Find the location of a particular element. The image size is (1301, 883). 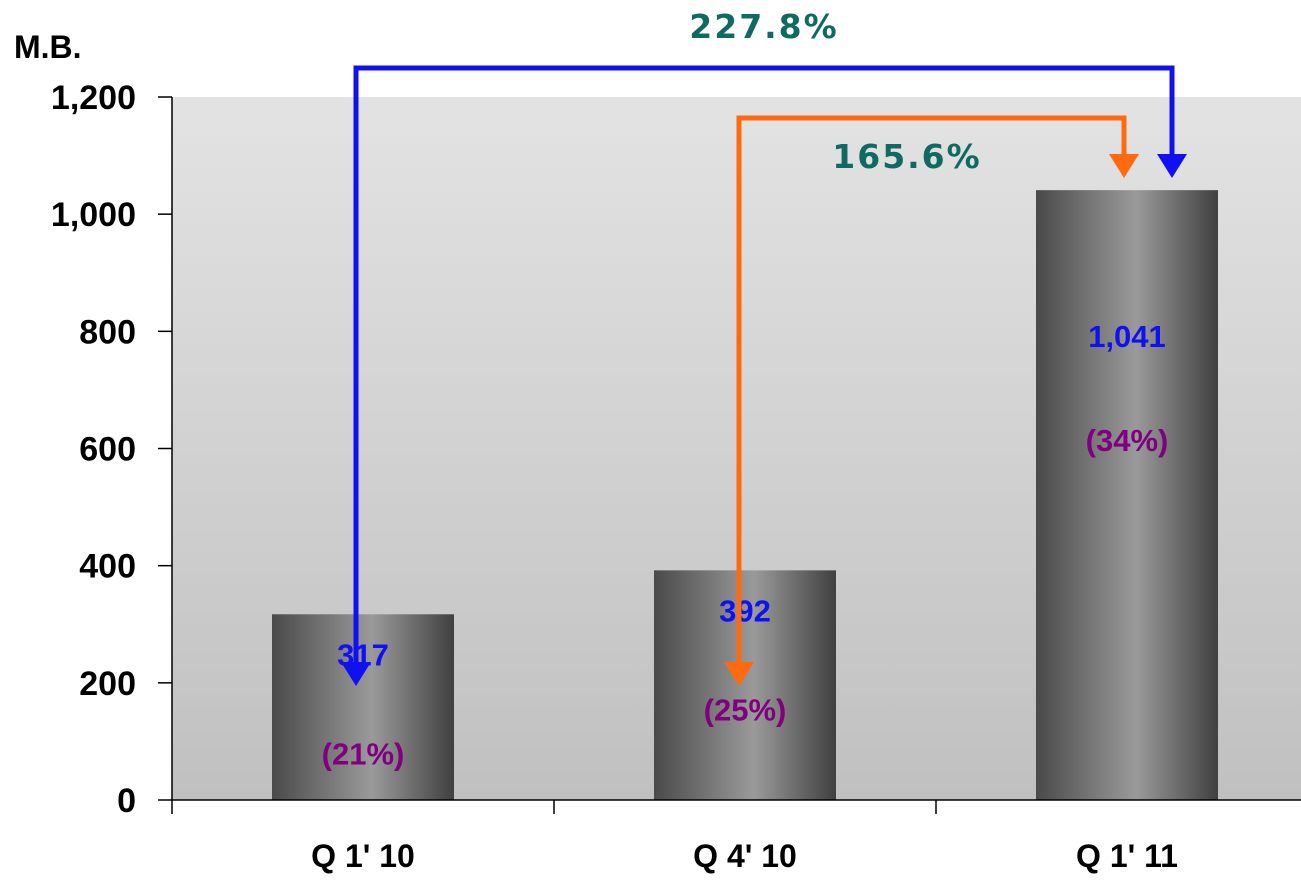

x-tick-label: Q 1' 10 is located at coordinates (363, 856).